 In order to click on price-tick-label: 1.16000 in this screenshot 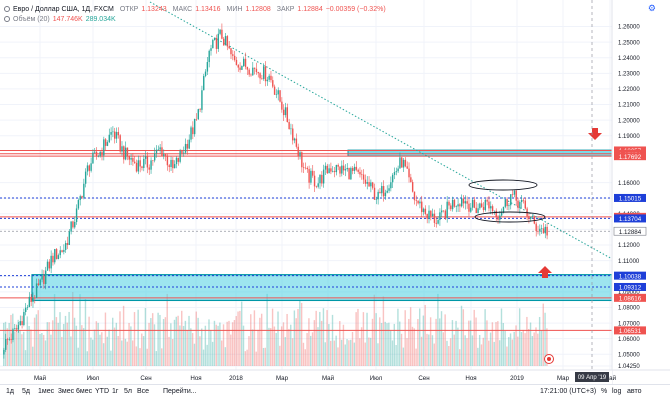, I will do `click(629, 184)`.